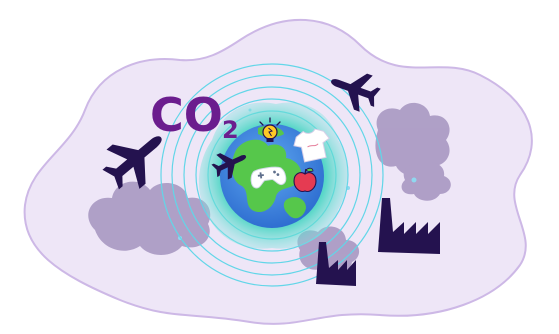 The width and height of the screenshot is (559, 334). What do you see at coordinates (414, 180) in the screenshot?
I see `sparkle-dot` at bounding box center [414, 180].